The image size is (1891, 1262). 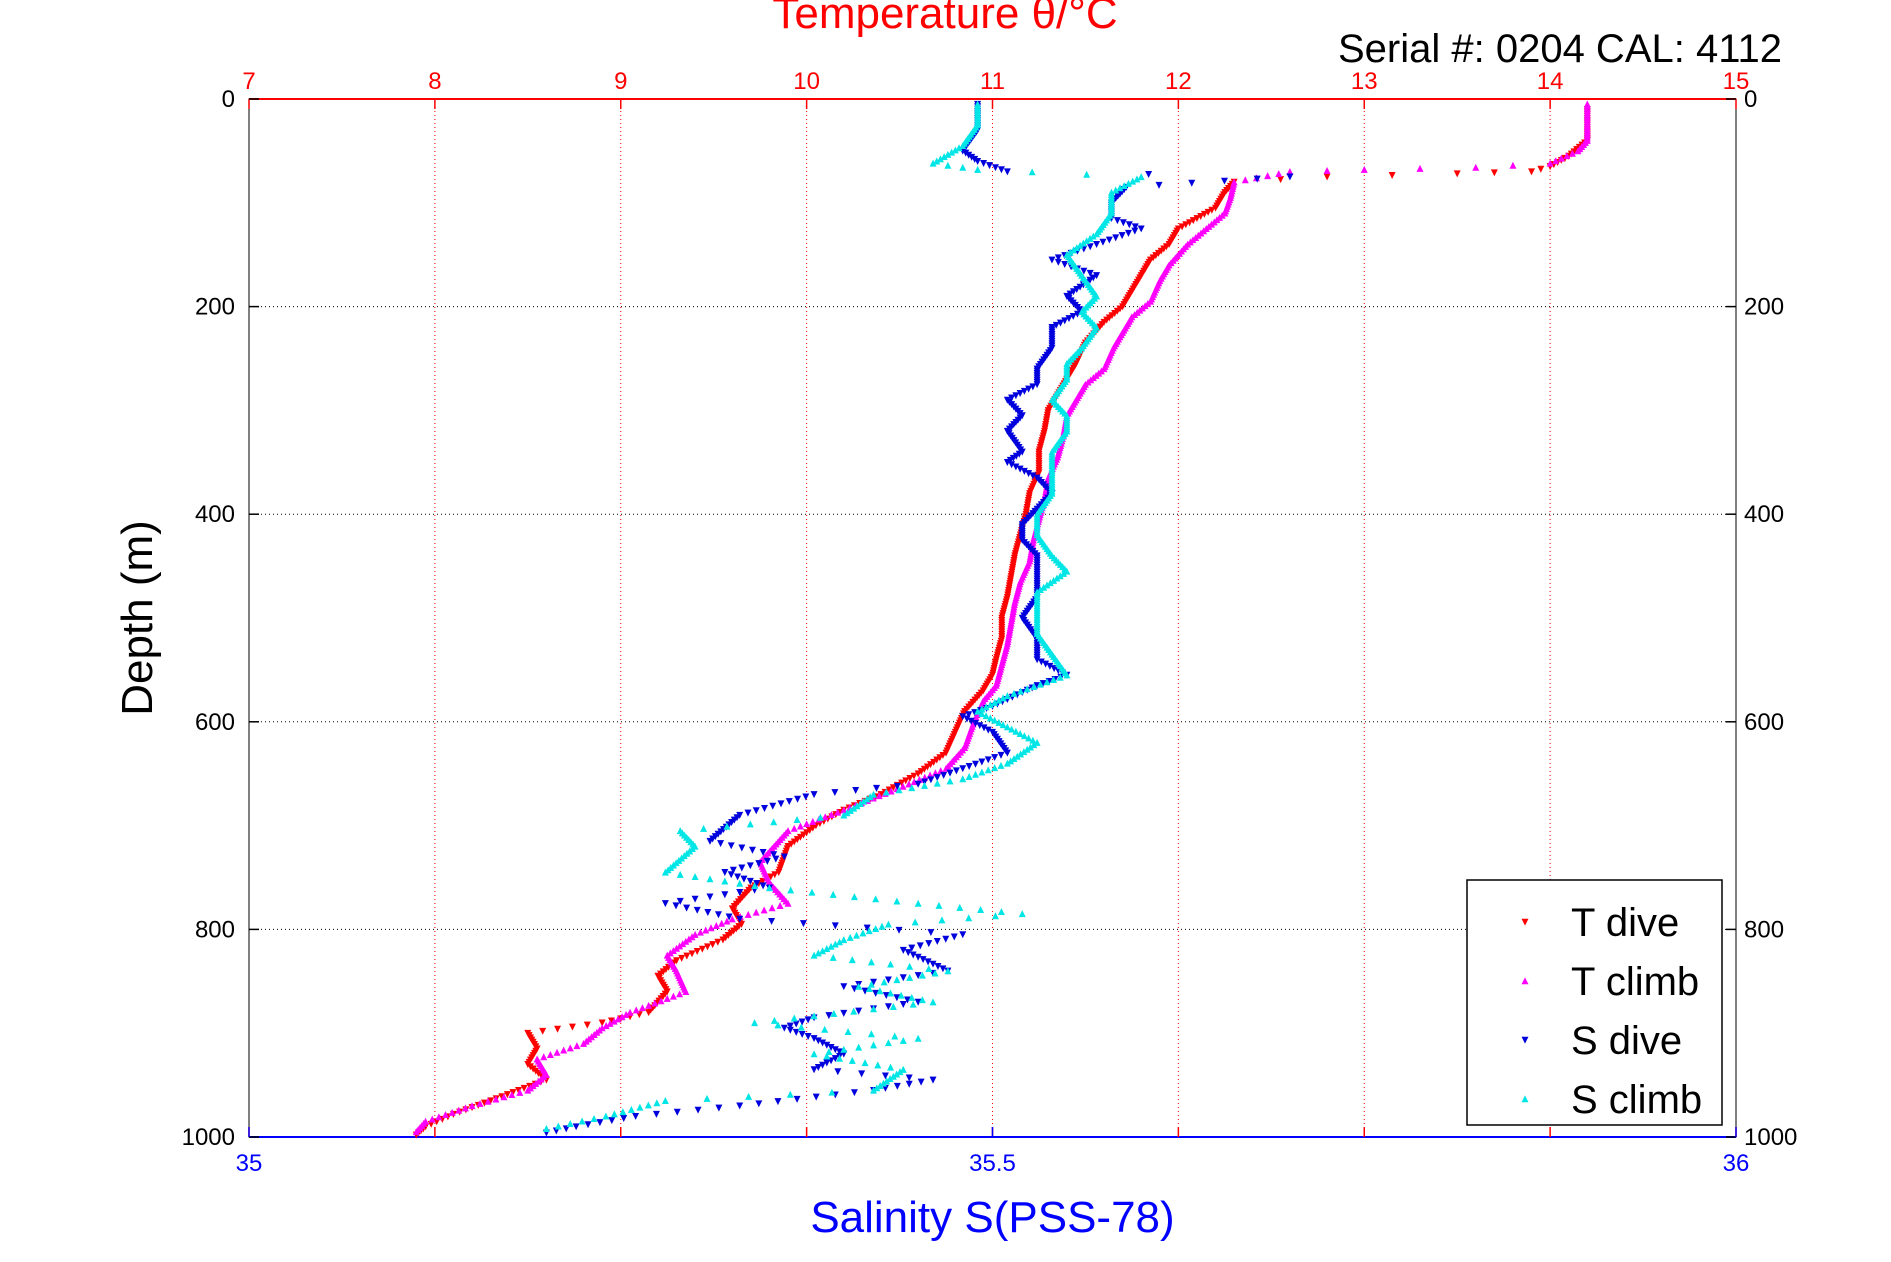 I want to click on temperature-tick-label: 9, so click(x=620, y=81).